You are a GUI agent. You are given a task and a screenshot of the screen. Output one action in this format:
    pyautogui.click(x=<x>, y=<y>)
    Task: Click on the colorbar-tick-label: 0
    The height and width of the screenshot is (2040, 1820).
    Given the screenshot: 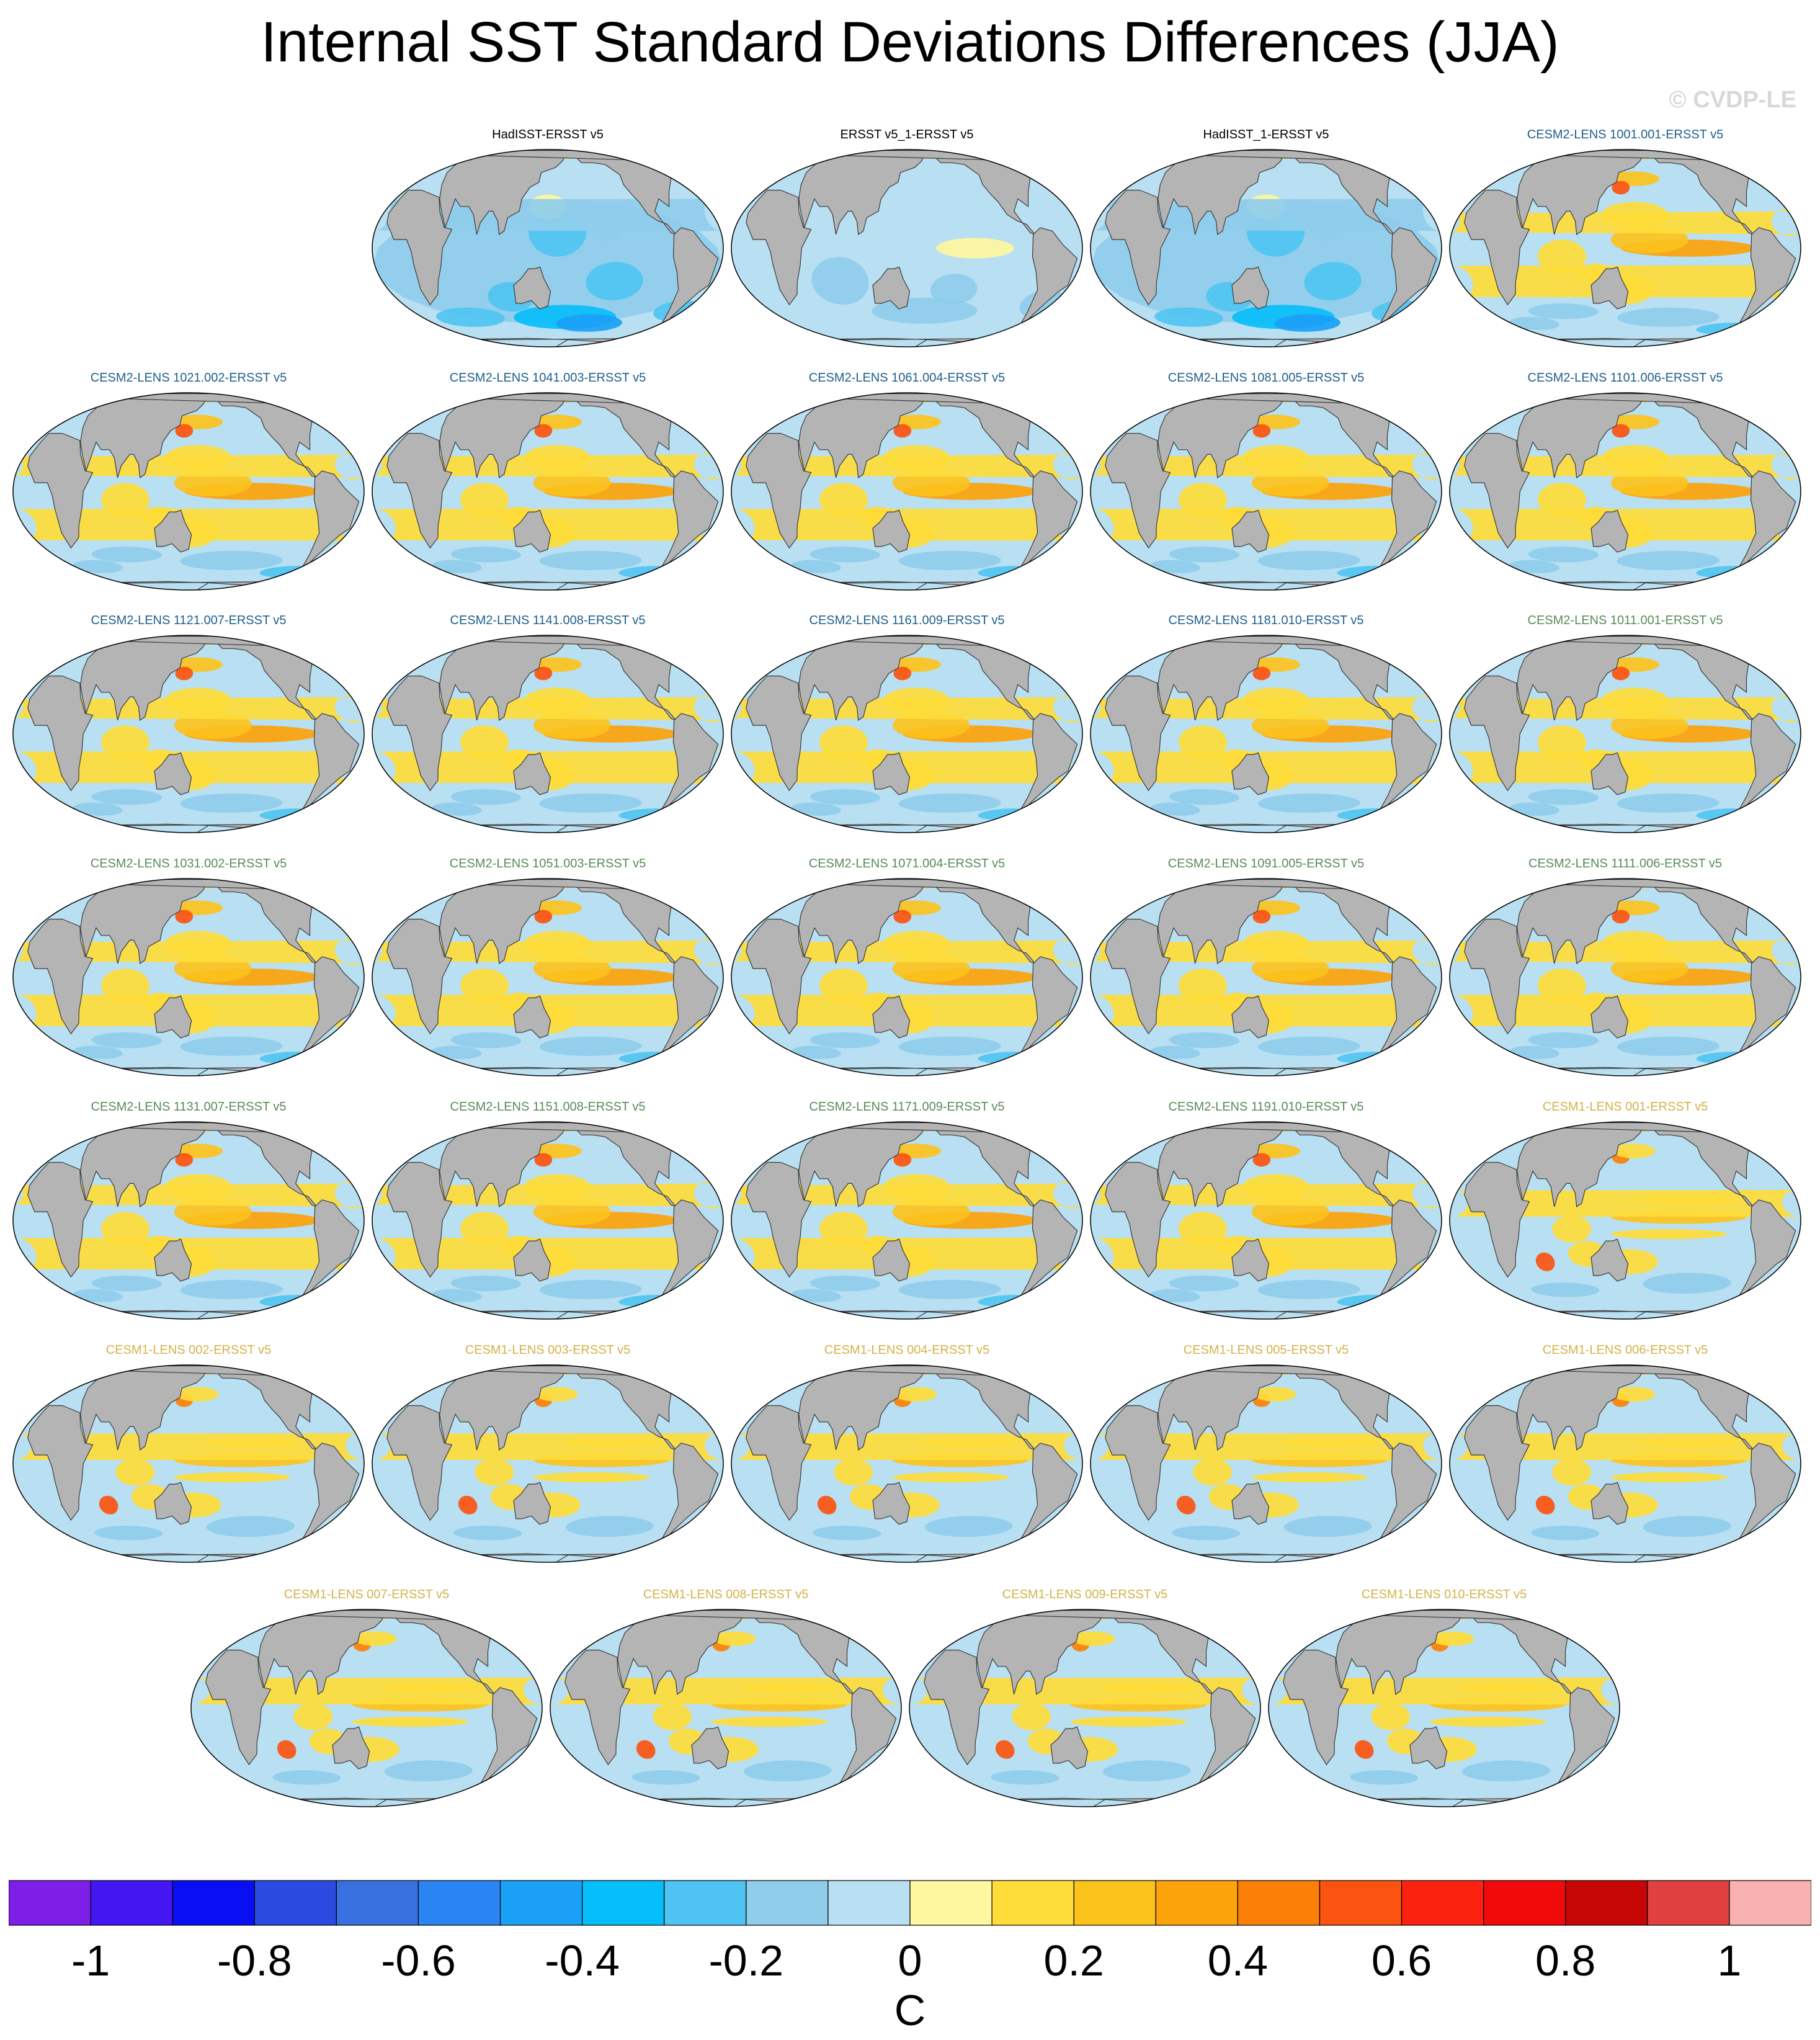 What is the action you would take?
    pyautogui.click(x=910, y=1961)
    